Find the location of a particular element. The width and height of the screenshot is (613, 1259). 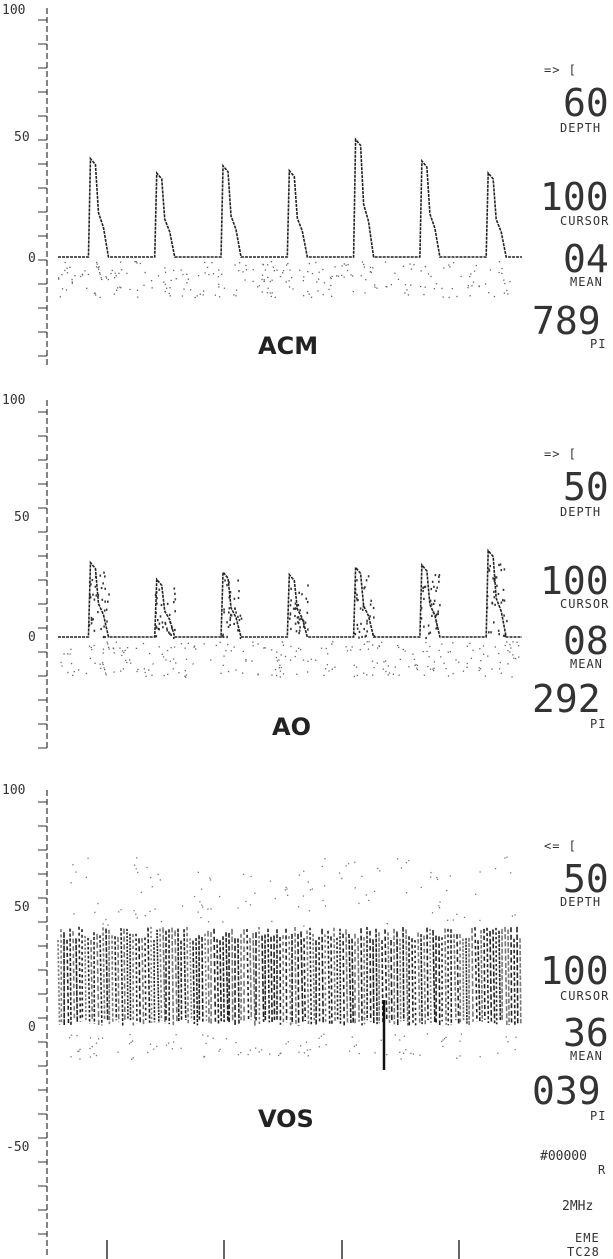

panel-vos-pi-value: 039 is located at coordinates (566, 1091).